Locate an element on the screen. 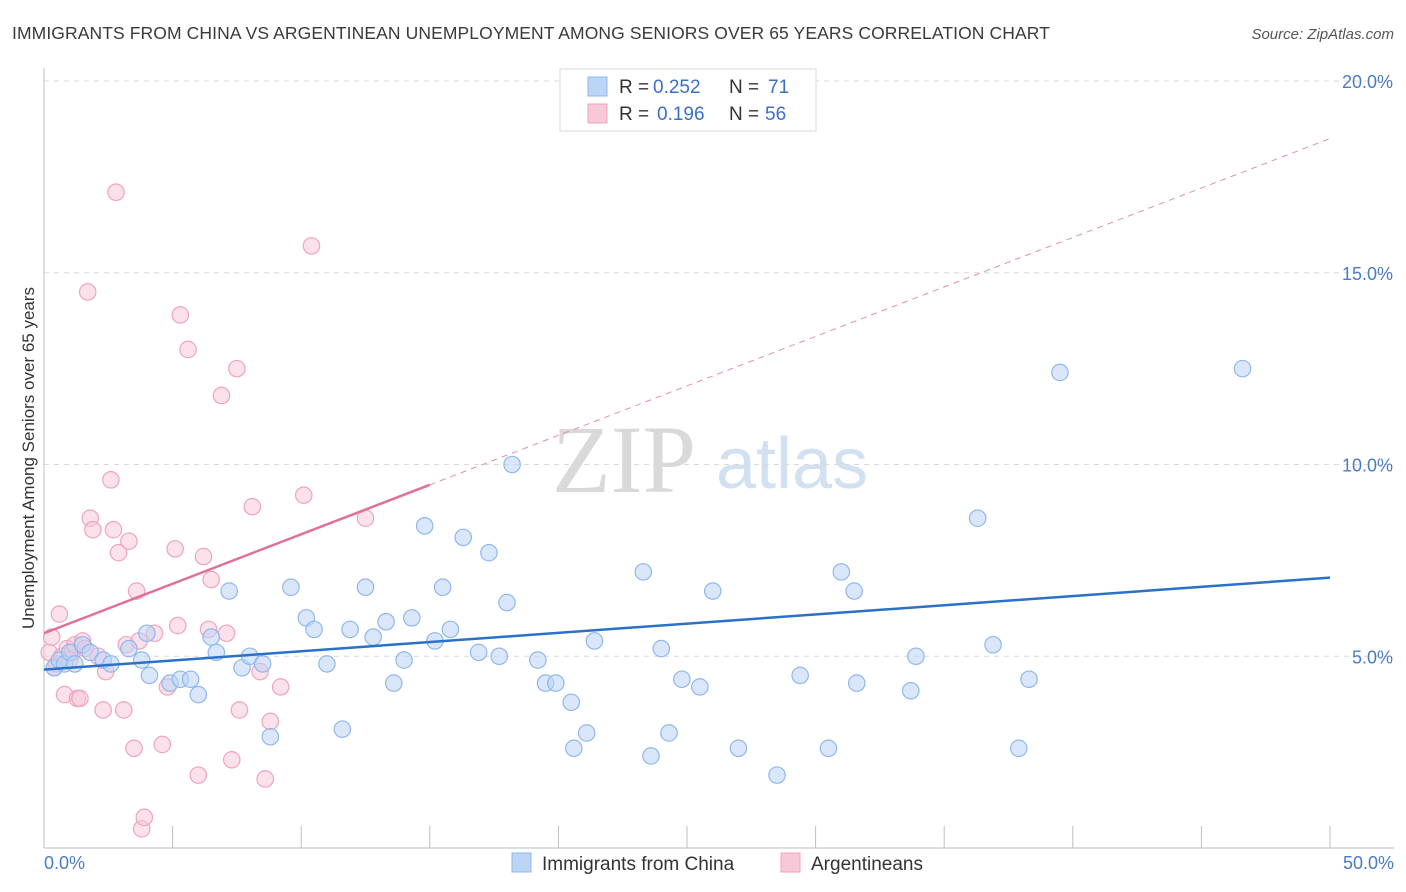  watermark-atlas: atlas is located at coordinates (792, 464).